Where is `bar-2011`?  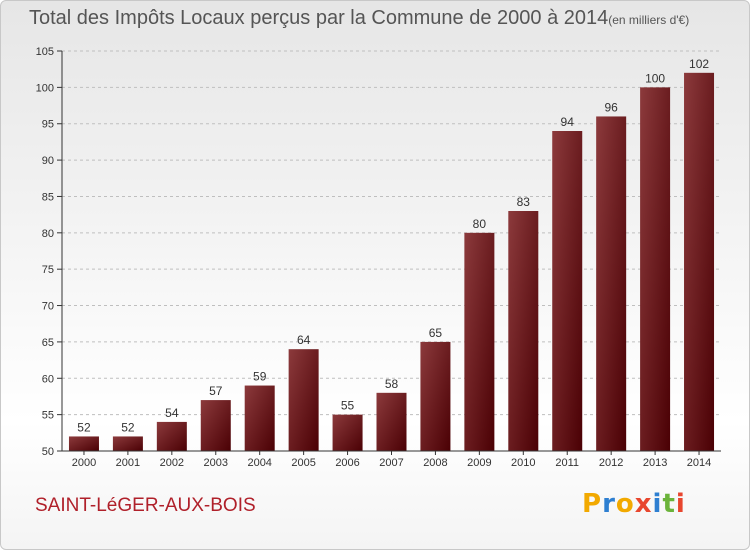
bar-2011 is located at coordinates (567, 291).